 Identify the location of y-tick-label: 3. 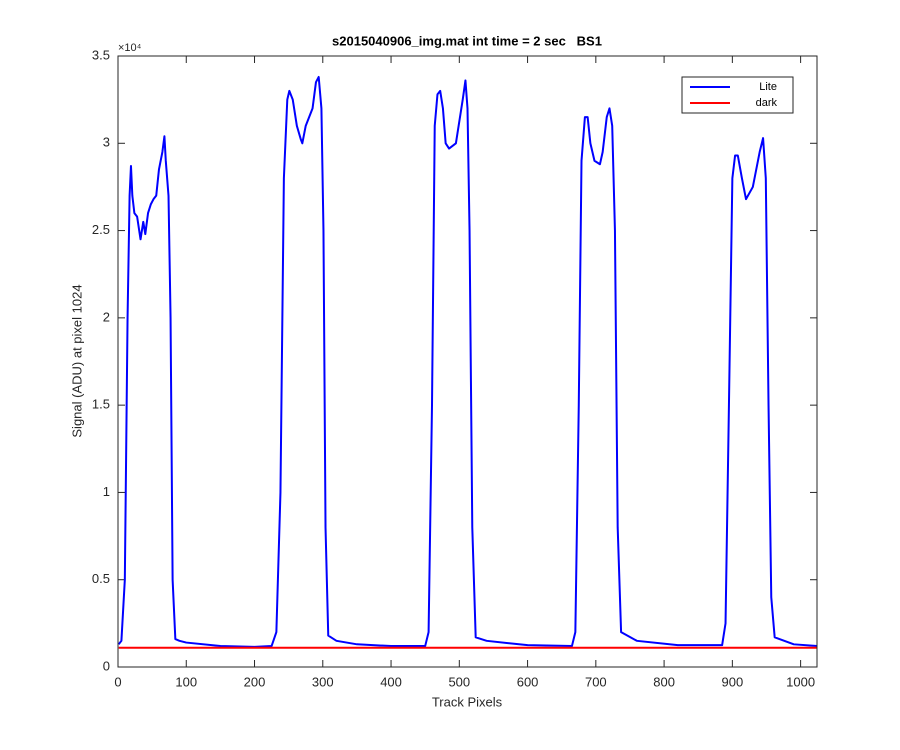
(106, 142).